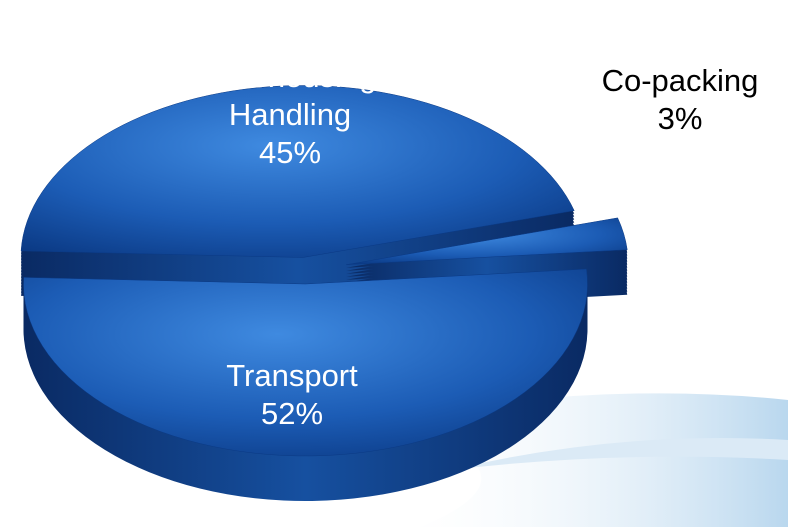  Describe the element at coordinates (487, 241) in the screenshot. I see `slice` at that location.